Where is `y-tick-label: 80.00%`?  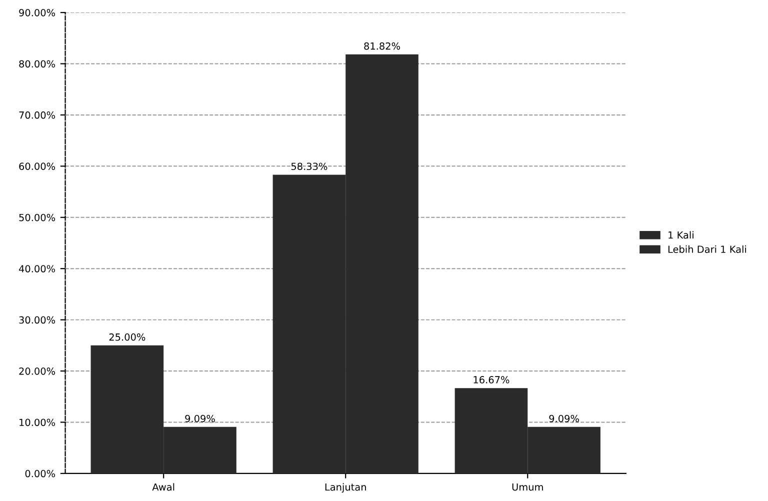
y-tick-label: 80.00% is located at coordinates (37, 64).